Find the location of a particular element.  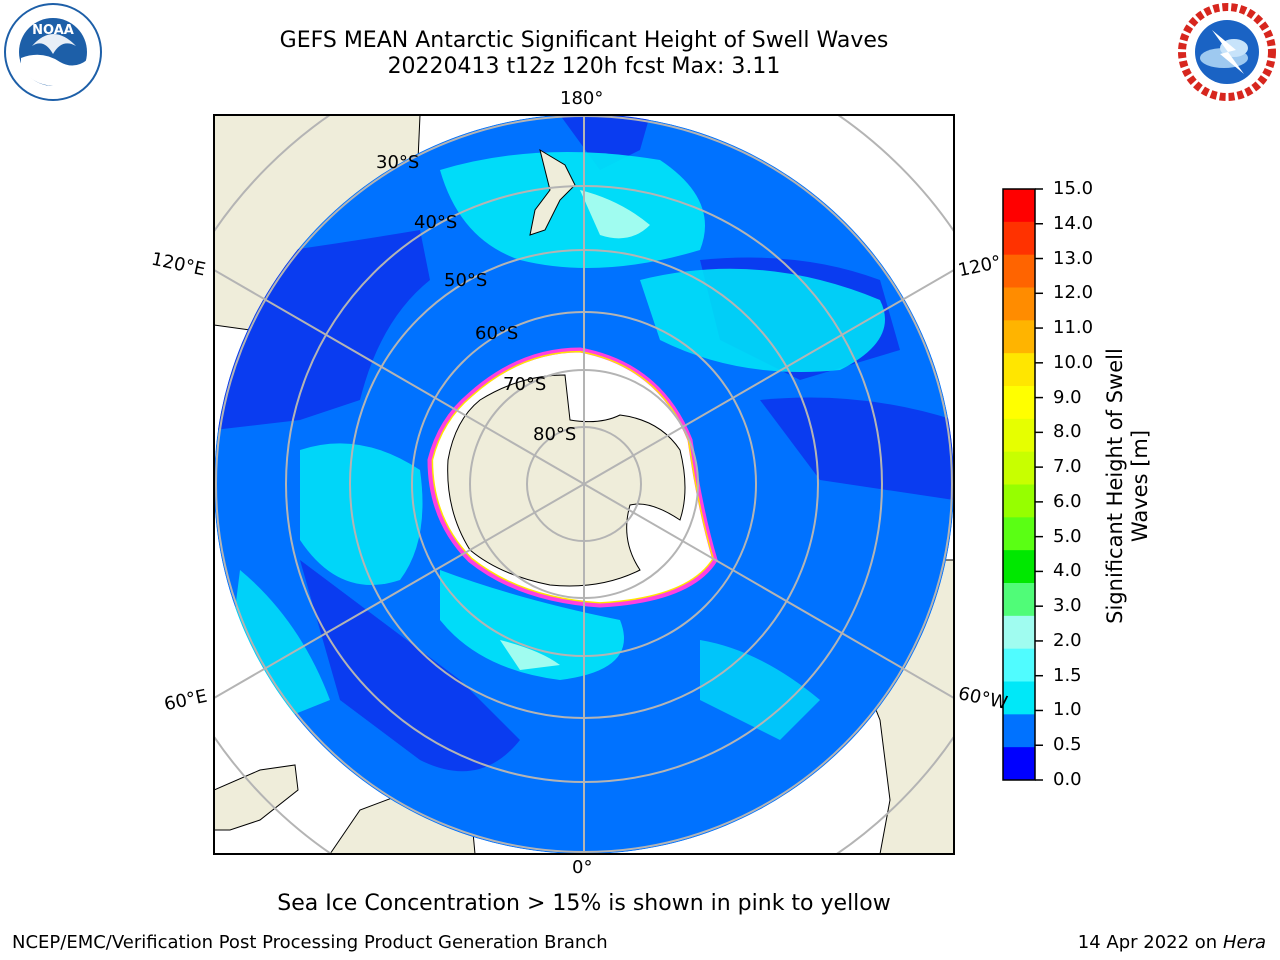

new-zealand-landmass is located at coordinates (552, 192).